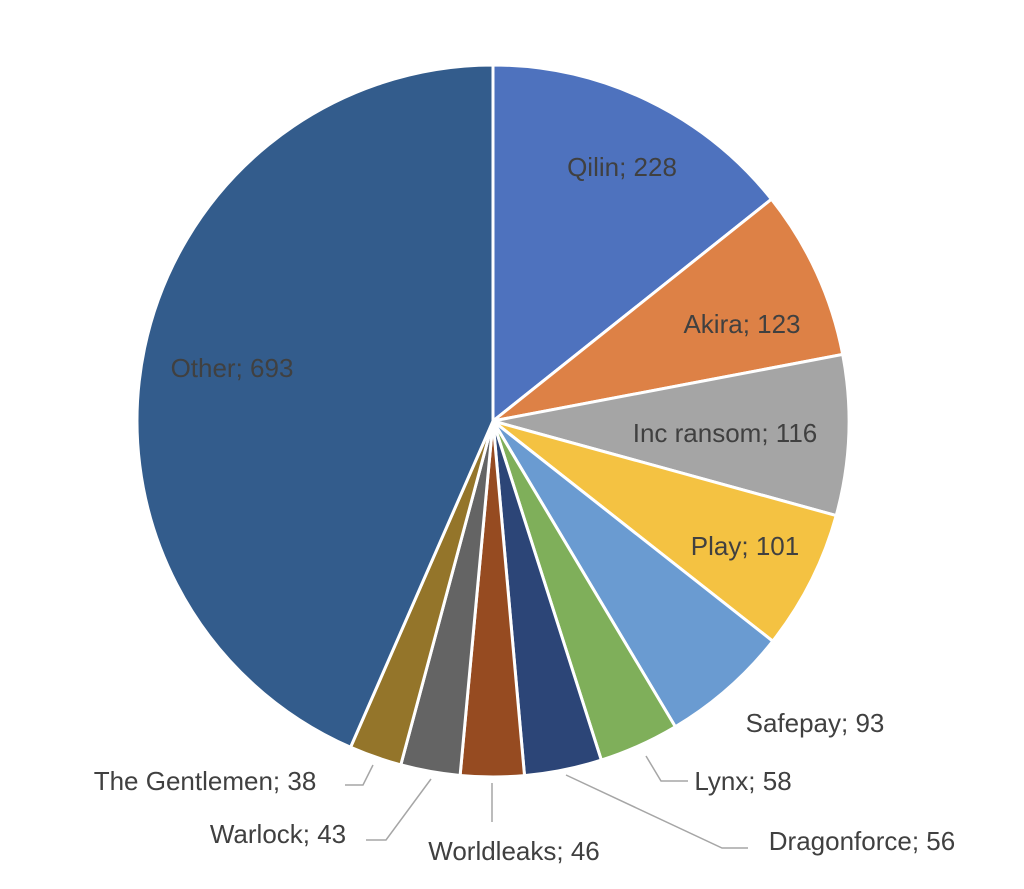 Image resolution: width=1024 pixels, height=889 pixels. What do you see at coordinates (514, 851) in the screenshot?
I see `data-label-worldleaks: Worldleaks; 46` at bounding box center [514, 851].